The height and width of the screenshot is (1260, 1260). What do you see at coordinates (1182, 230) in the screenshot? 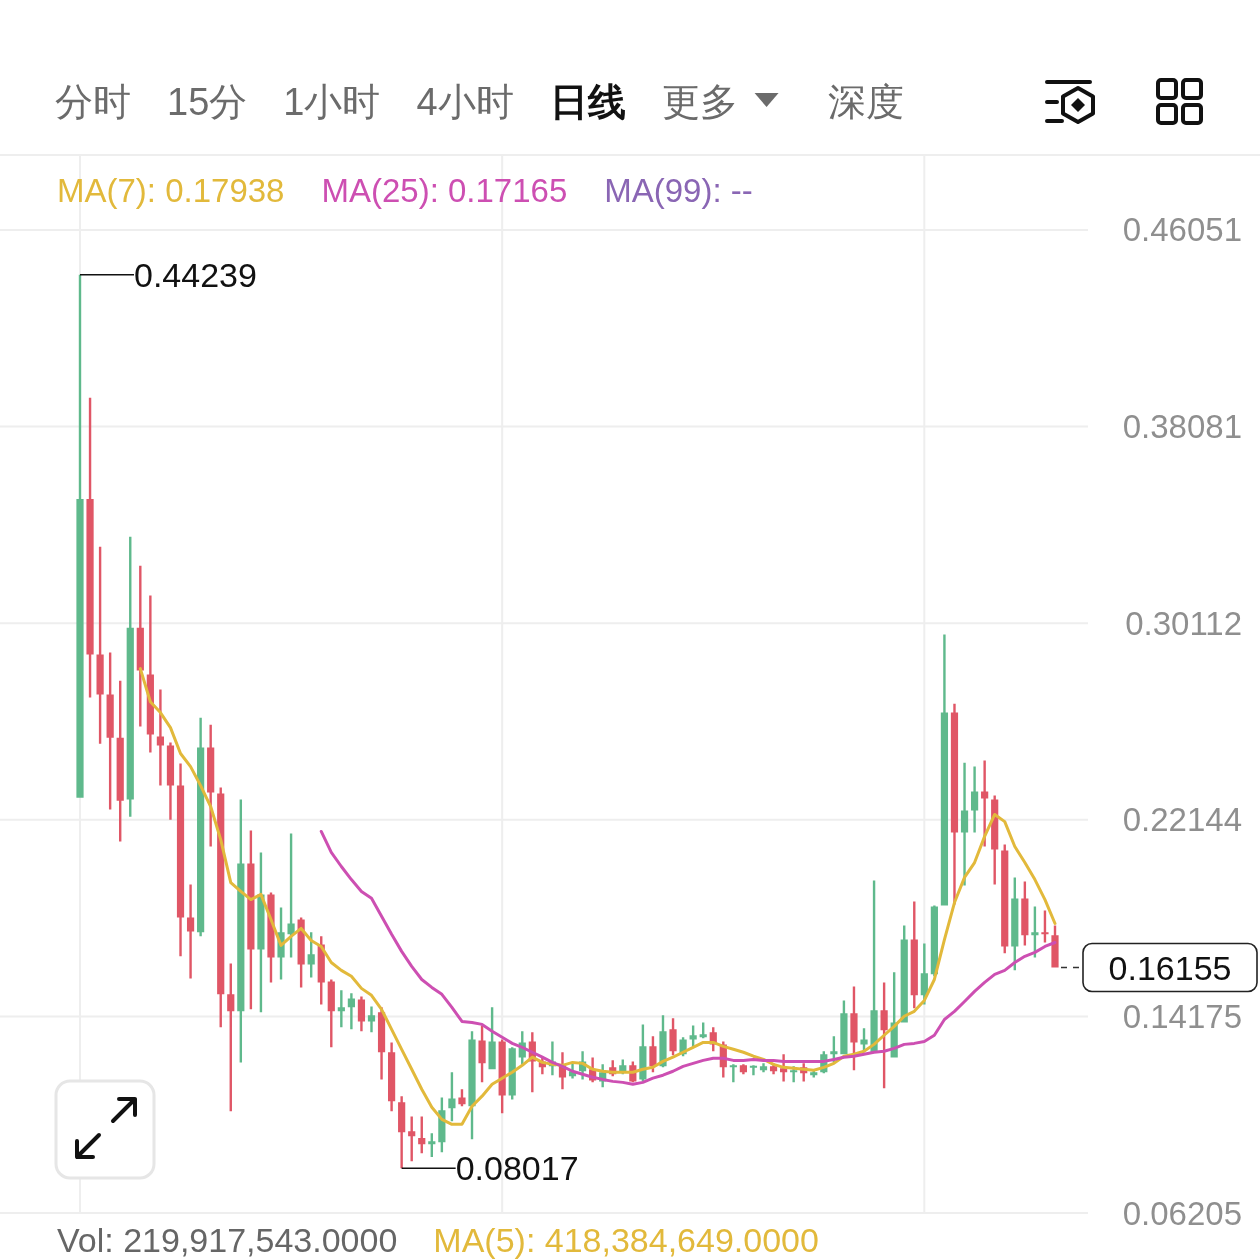
I see `y-tick-label: 0.46051` at bounding box center [1182, 230].